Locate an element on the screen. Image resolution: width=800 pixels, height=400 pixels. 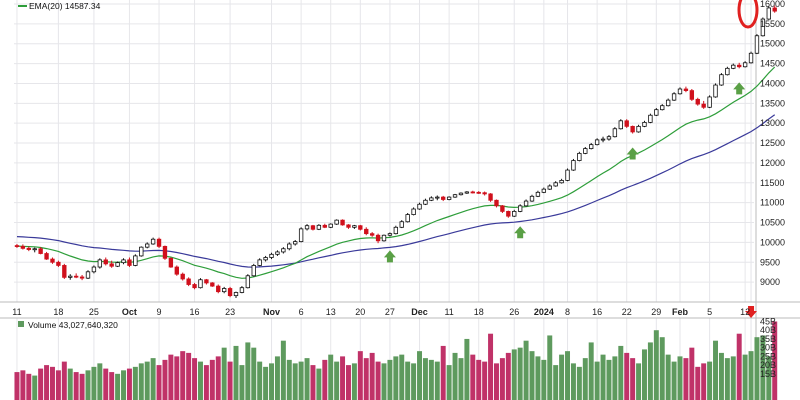
volume-tick-label: 35B is located at coordinates (768, 339).